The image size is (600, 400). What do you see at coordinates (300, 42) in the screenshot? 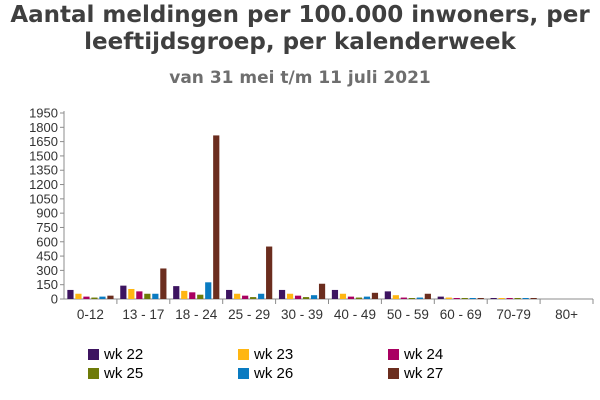
I see `chart-title-line-2: leeftijdsgroep, per kalenderweek` at bounding box center [300, 42].